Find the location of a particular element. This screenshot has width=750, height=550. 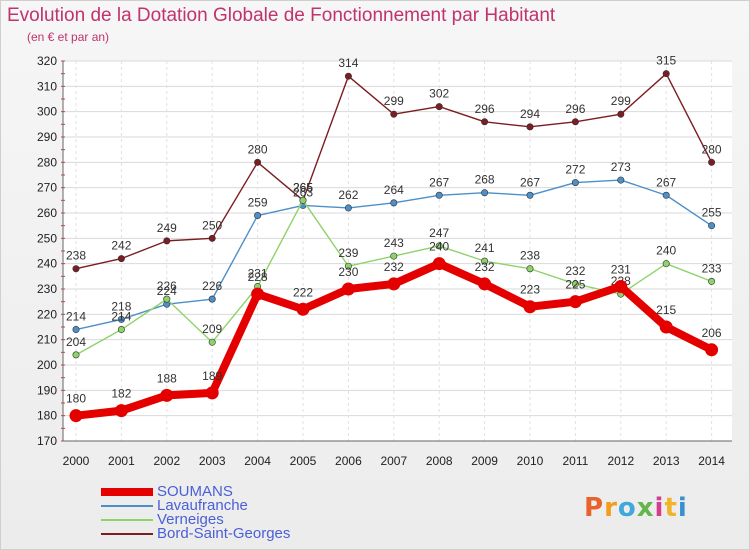

legend-item: SOUMANS is located at coordinates (195, 491).